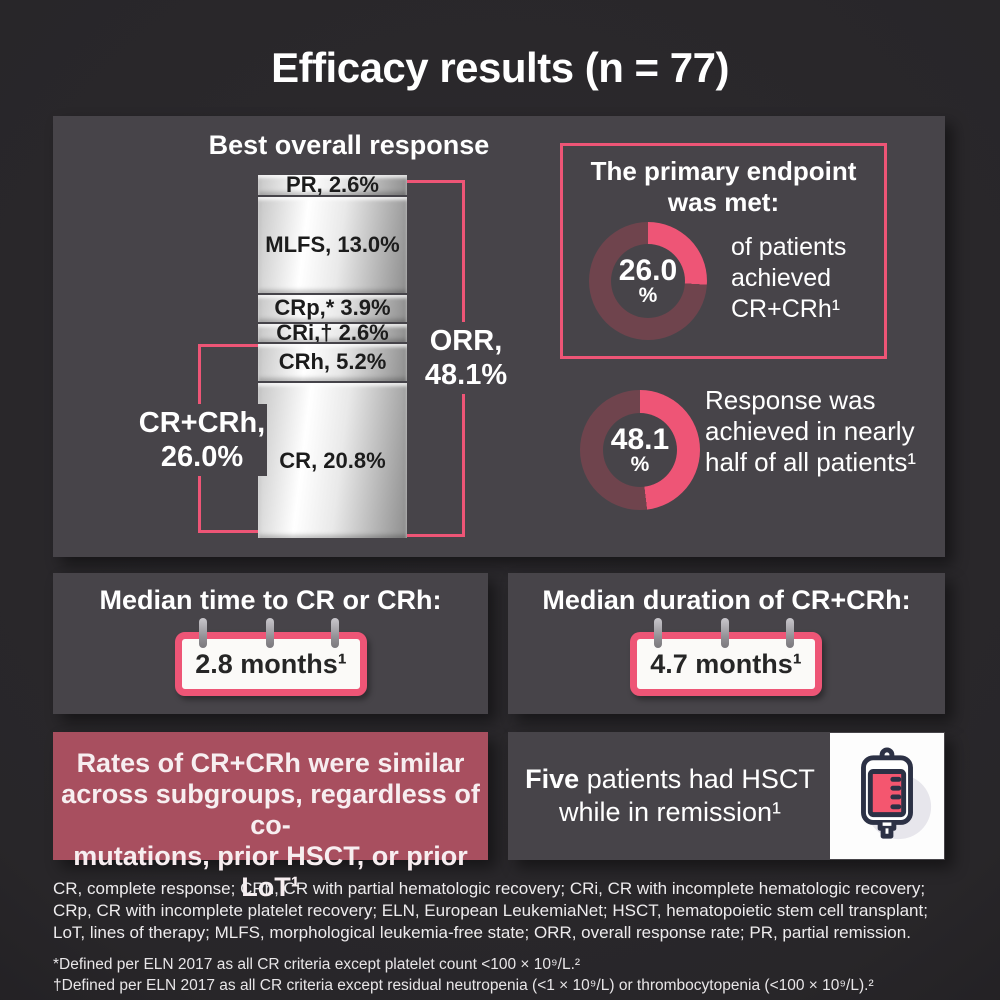  I want to click on donut-hole: 26.0 %, so click(648, 281).